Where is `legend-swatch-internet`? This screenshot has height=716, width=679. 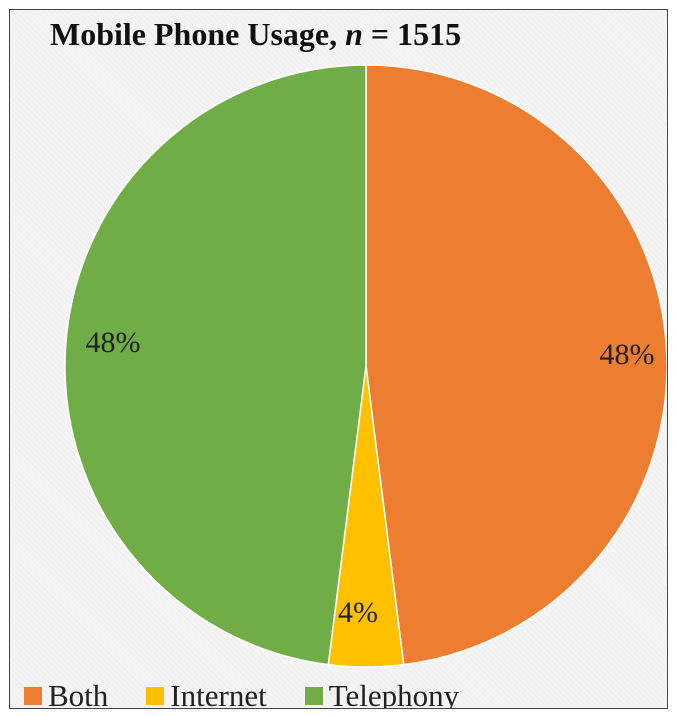
legend-swatch-internet is located at coordinates (155, 696).